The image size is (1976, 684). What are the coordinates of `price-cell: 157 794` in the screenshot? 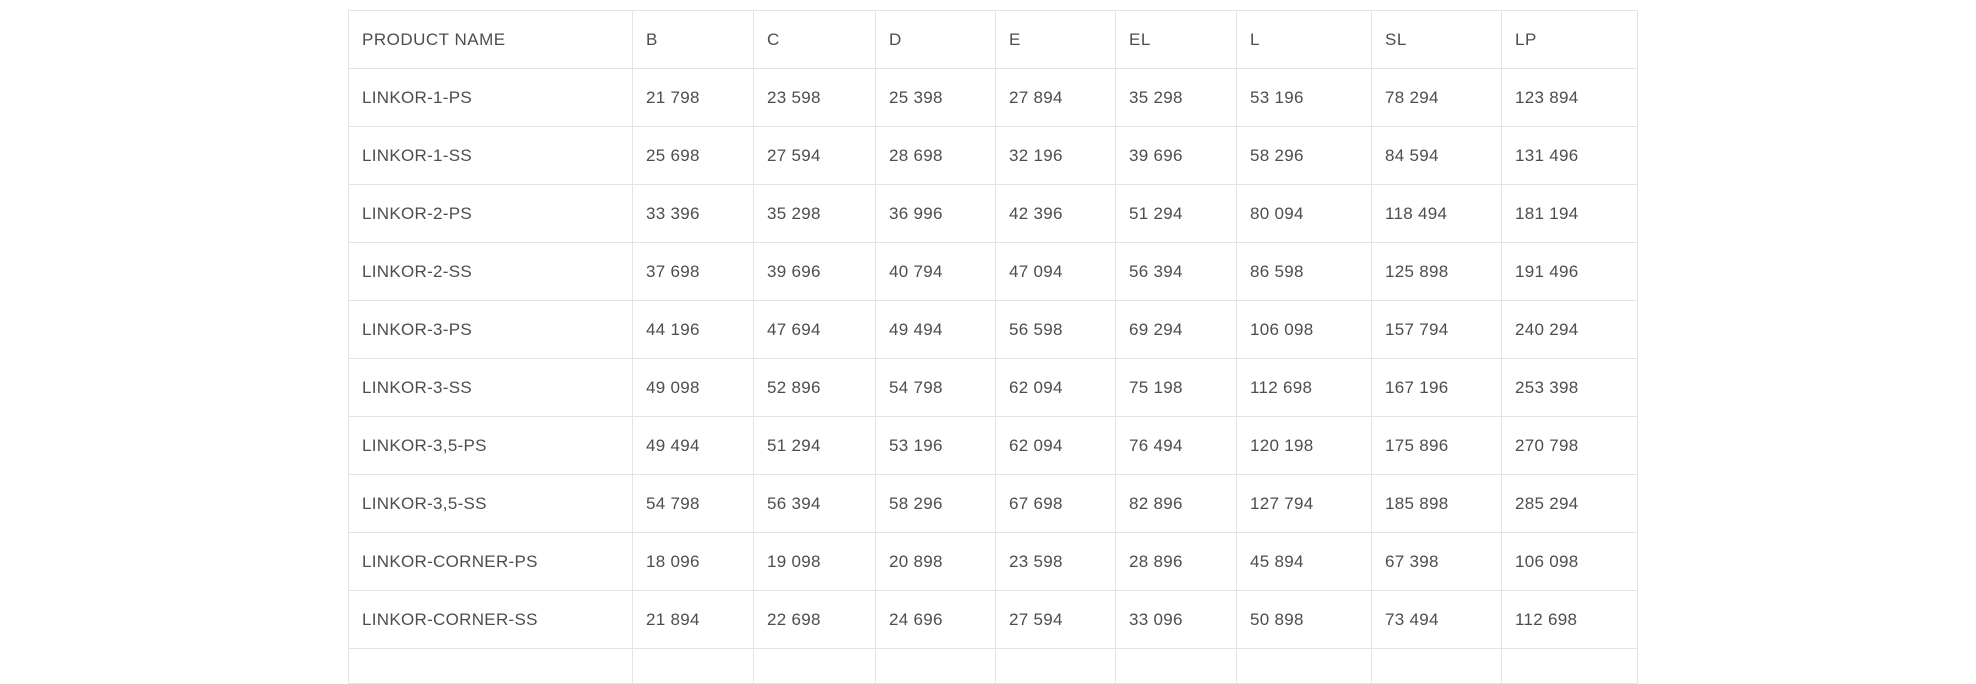 It's located at (1436, 329).